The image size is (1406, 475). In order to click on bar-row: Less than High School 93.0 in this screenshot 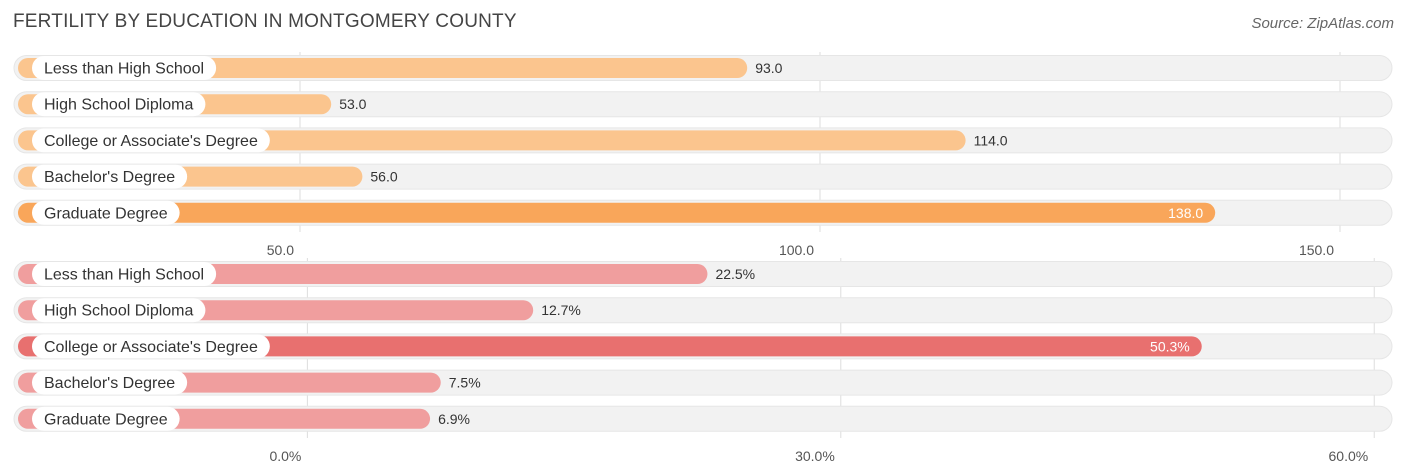, I will do `click(703, 68)`.